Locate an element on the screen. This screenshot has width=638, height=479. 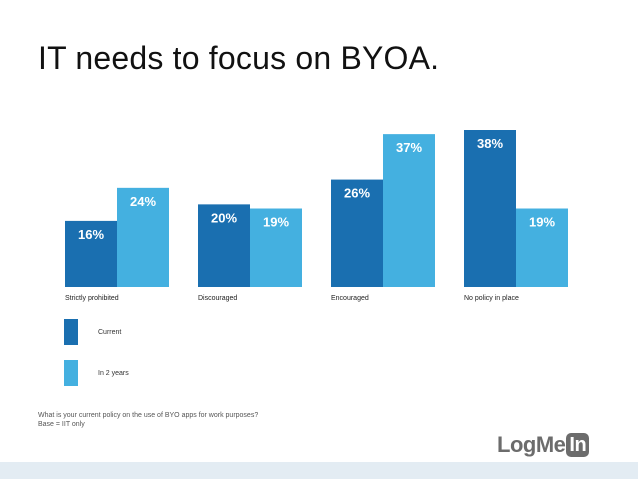
bar-in-2-years-discouraged is located at coordinates (276, 247).